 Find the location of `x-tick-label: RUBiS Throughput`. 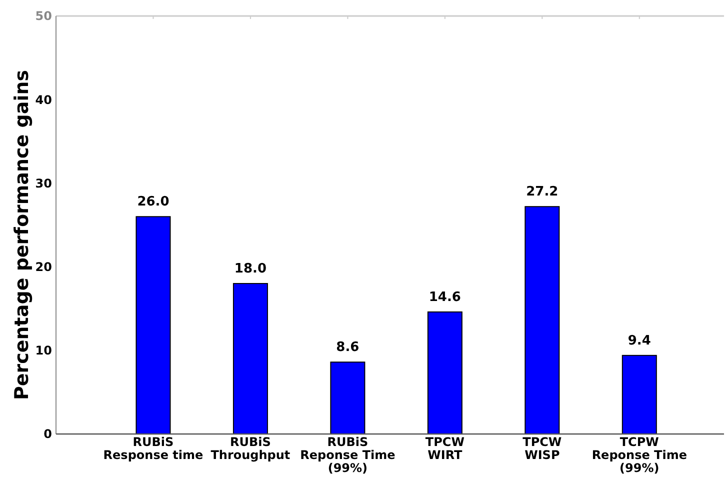

x-tick-label: RUBiS Throughput is located at coordinates (250, 448).